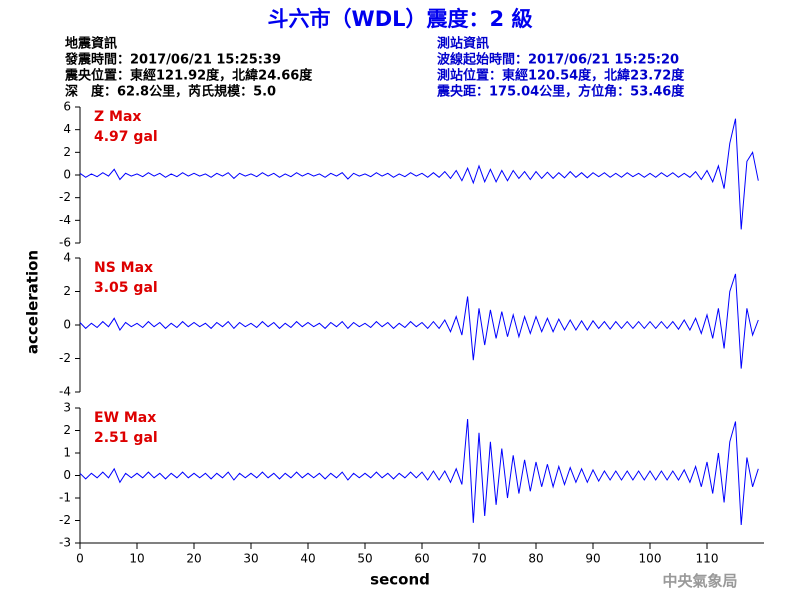 Image resolution: width=800 pixels, height=600 pixels. What do you see at coordinates (117, 117) in the screenshot?
I see `trace-label: Z Max` at bounding box center [117, 117].